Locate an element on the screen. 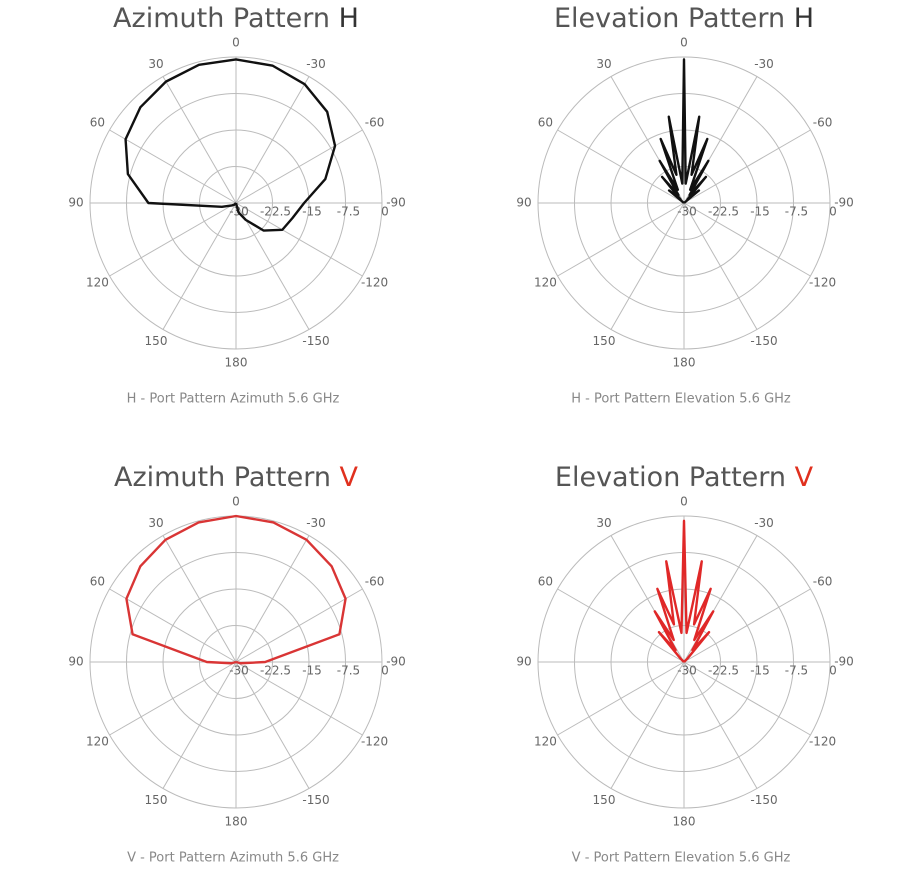  caption: V - Port Pattern Azimuth 5.6 GHz is located at coordinates (233, 858).